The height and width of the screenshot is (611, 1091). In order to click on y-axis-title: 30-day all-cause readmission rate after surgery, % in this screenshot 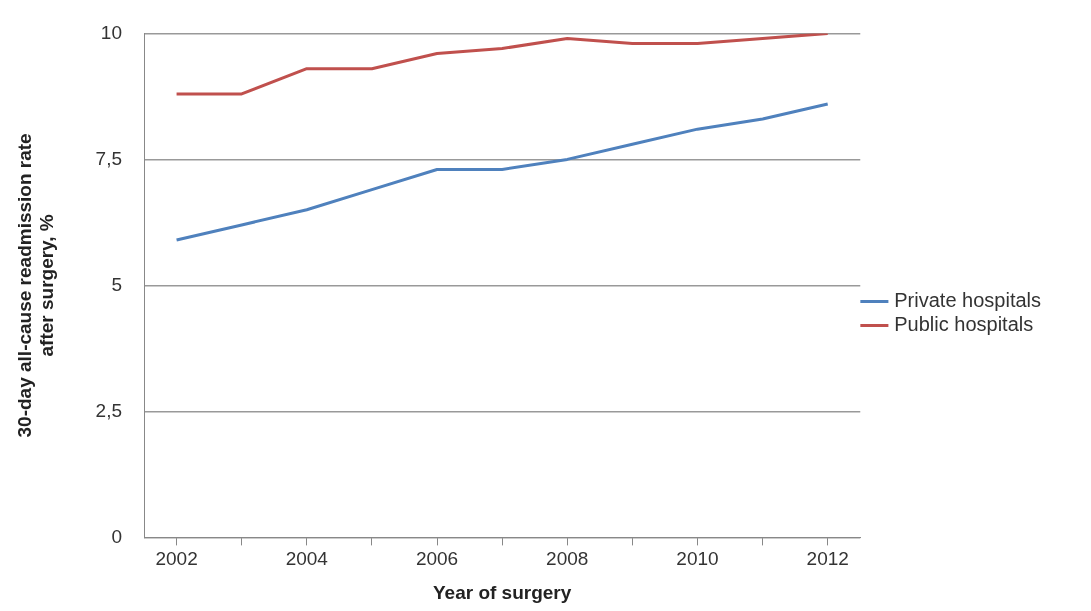, I will do `click(35, 285)`.